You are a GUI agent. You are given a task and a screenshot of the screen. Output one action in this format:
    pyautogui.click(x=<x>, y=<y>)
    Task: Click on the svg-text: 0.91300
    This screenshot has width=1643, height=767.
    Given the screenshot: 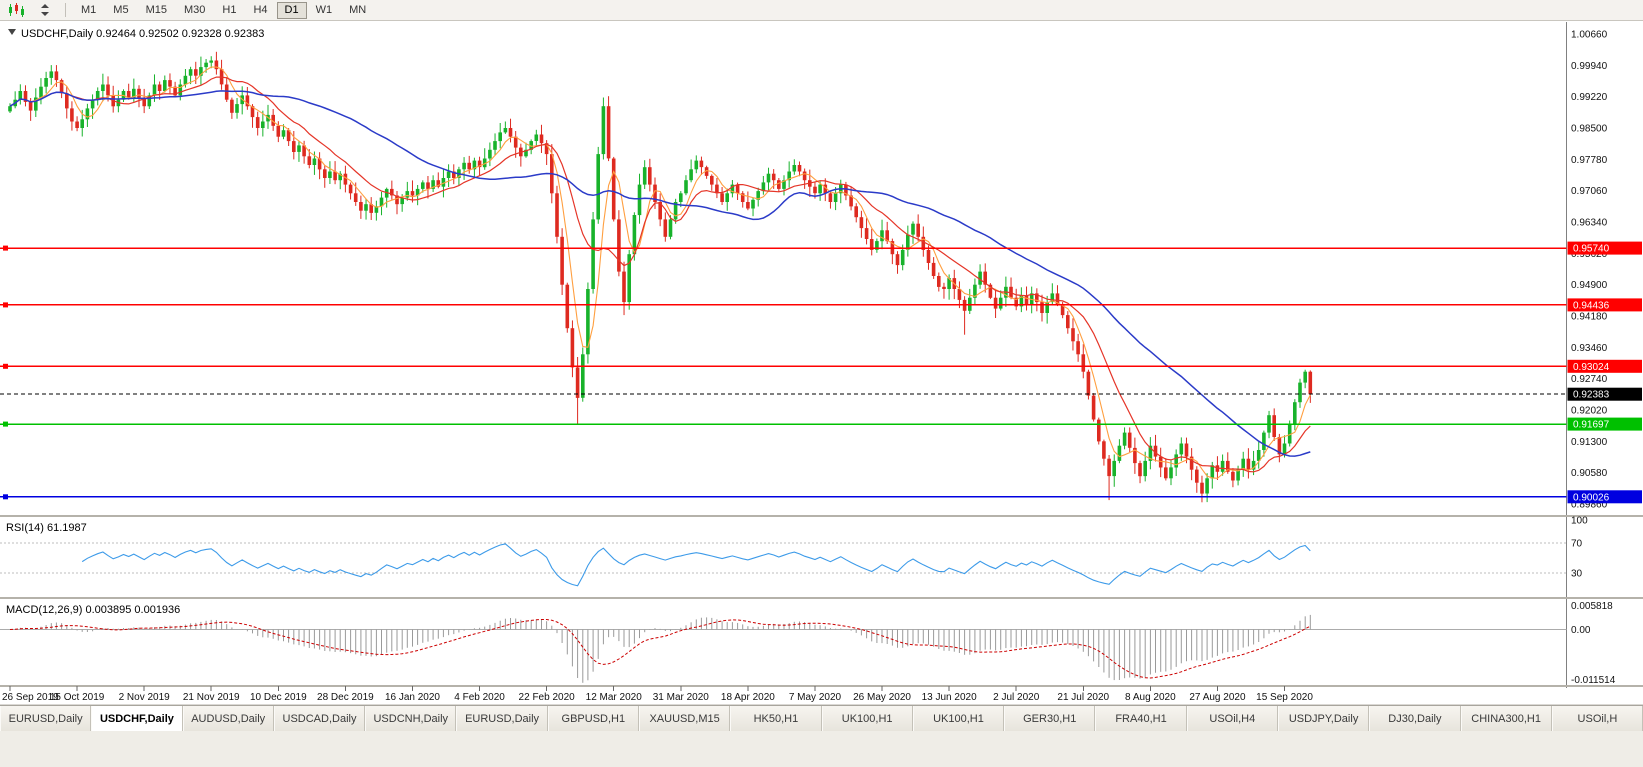 What is the action you would take?
    pyautogui.click(x=1589, y=442)
    